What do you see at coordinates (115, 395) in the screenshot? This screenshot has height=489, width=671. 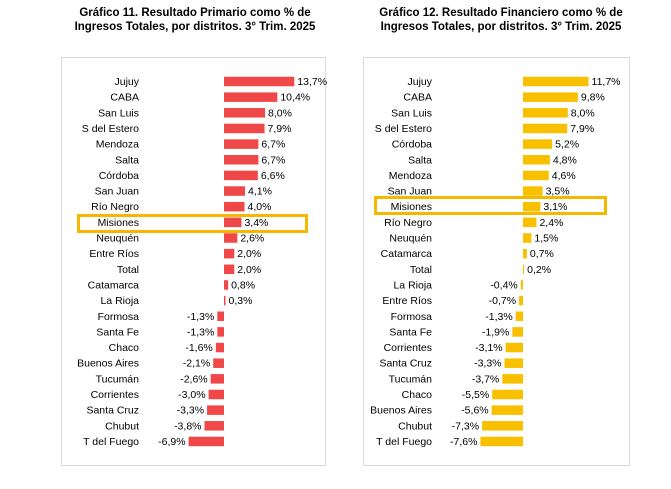 I see `chart-11-category-label: Corrientes` at bounding box center [115, 395].